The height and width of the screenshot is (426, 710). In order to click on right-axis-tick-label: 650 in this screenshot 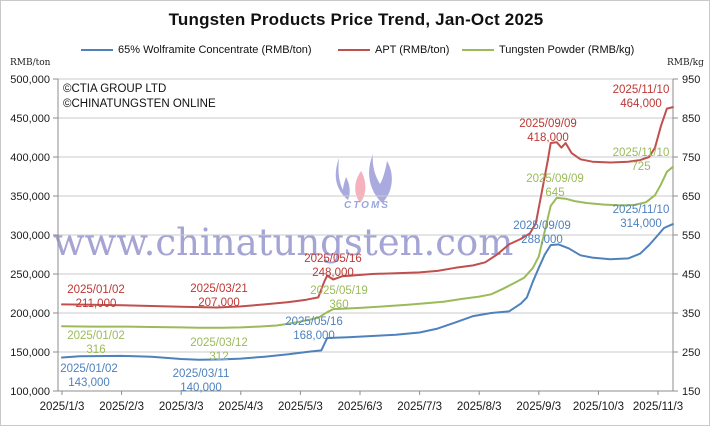, I will do `click(691, 197)`.